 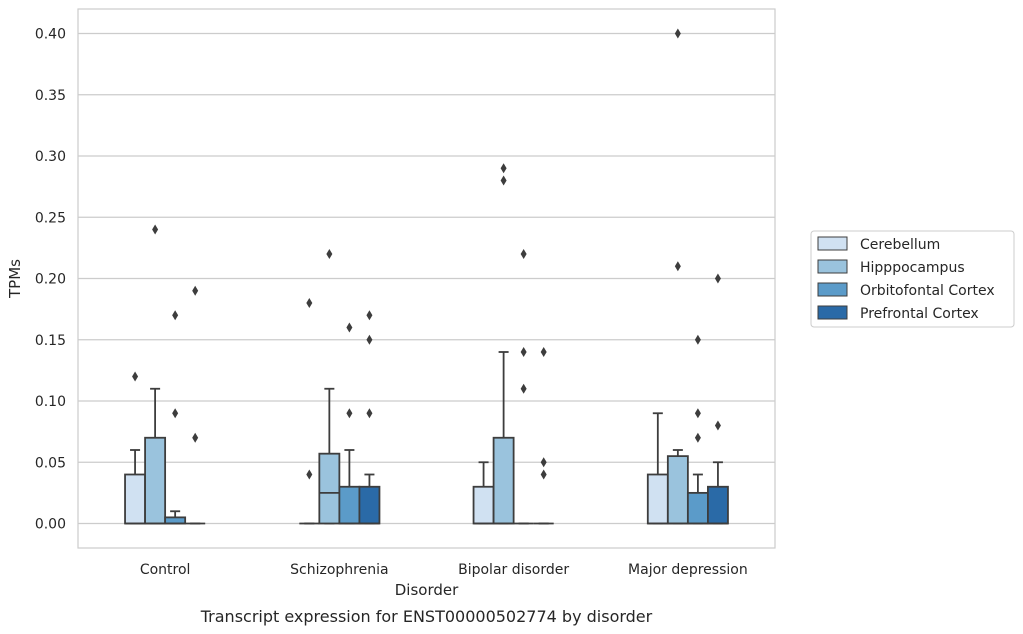 What do you see at coordinates (50, 402) in the screenshot?
I see `y-tick-label: 0.10` at bounding box center [50, 402].